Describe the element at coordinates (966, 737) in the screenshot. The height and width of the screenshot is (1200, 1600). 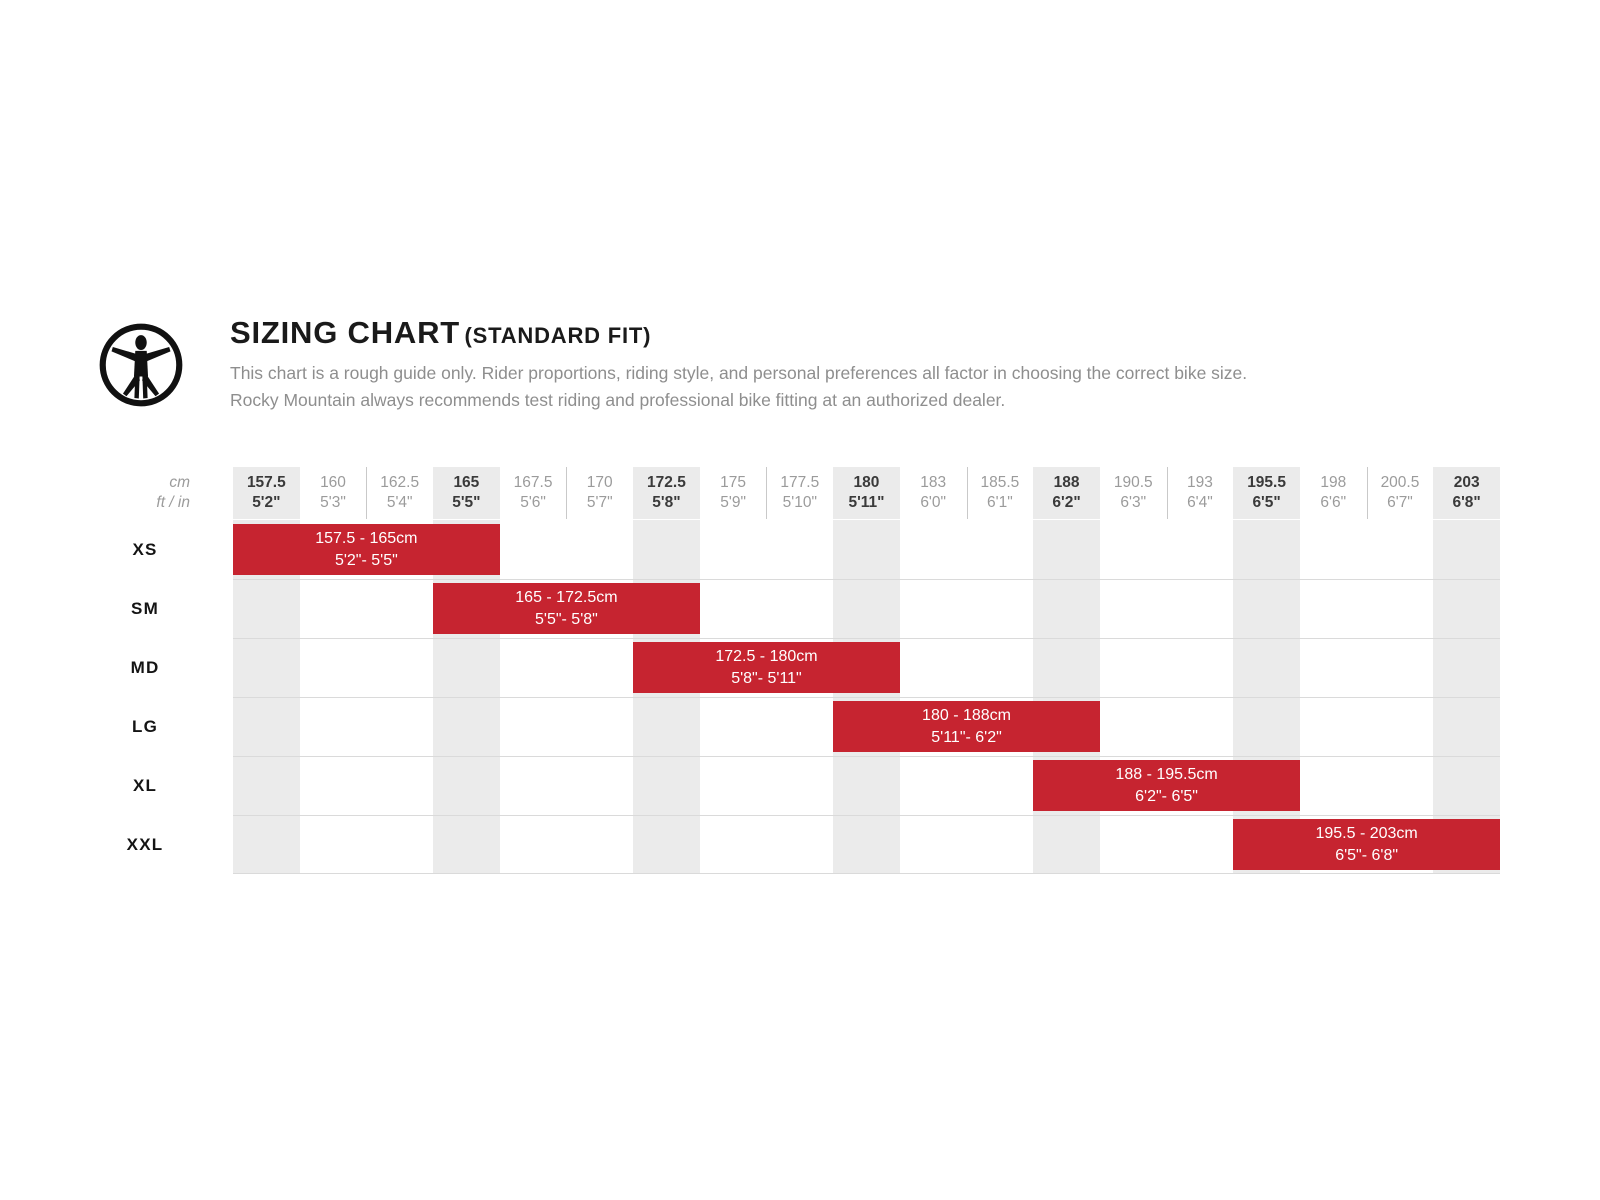
I see `bar-range-ftin: 5'11"- 6'2"` at that location.